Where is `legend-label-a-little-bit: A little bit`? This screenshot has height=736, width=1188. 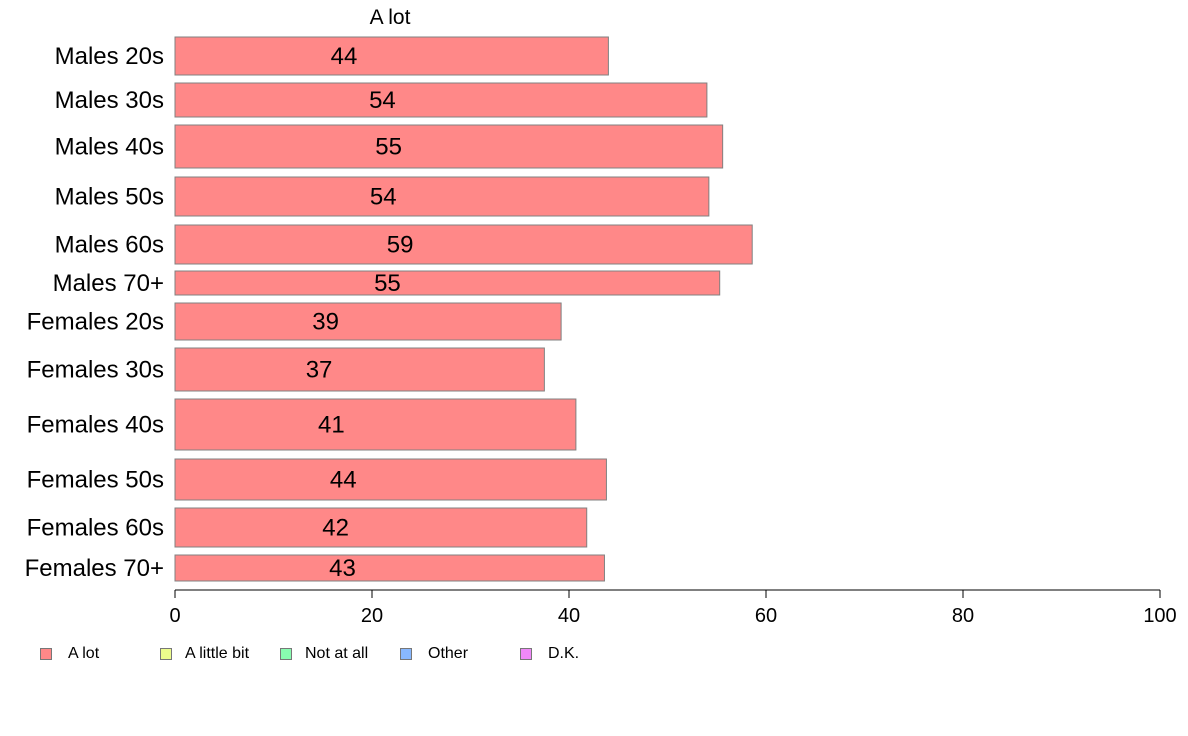 legend-label-a-little-bit: A little bit is located at coordinates (217, 653).